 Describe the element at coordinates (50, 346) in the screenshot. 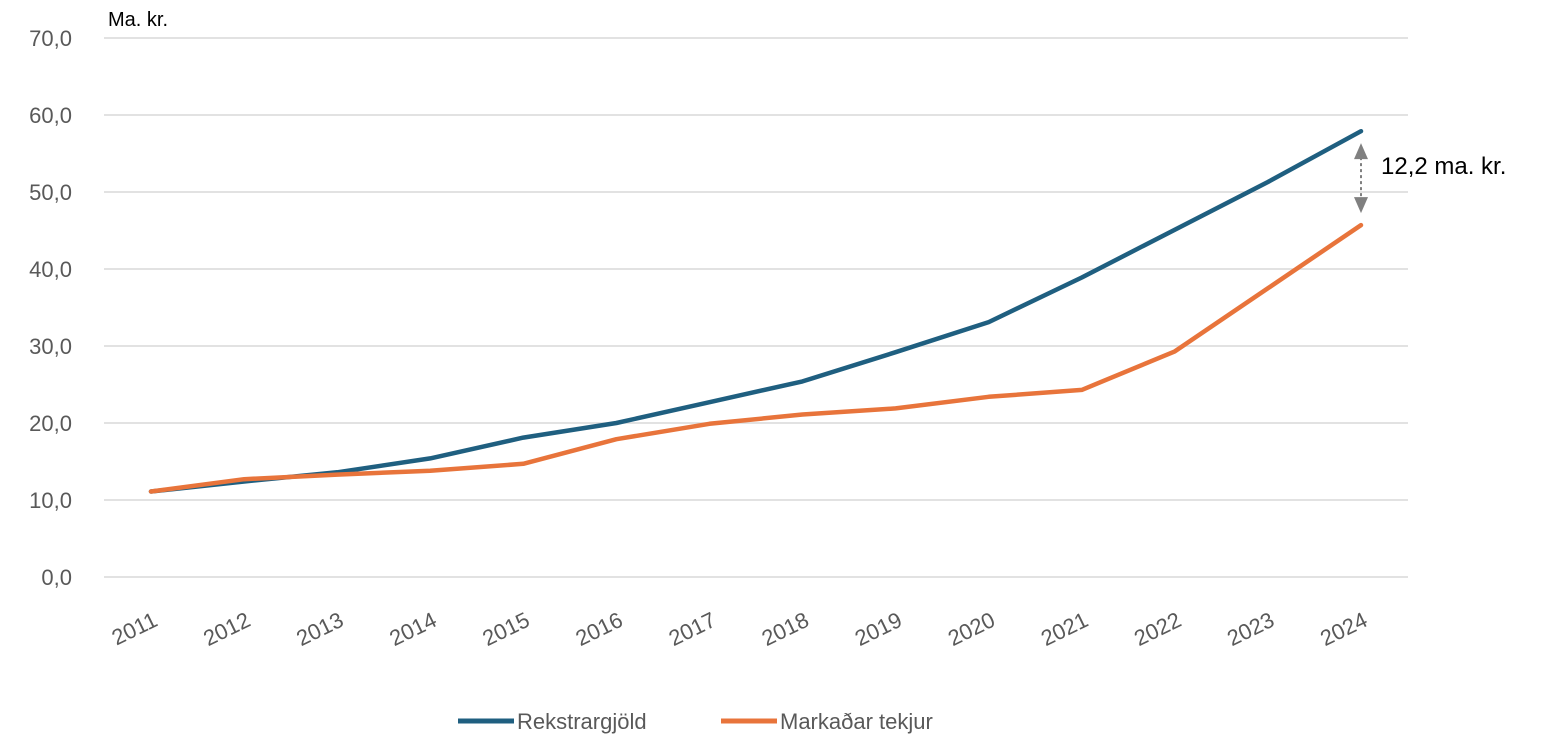

I see `y-tick-label: 30,0` at that location.